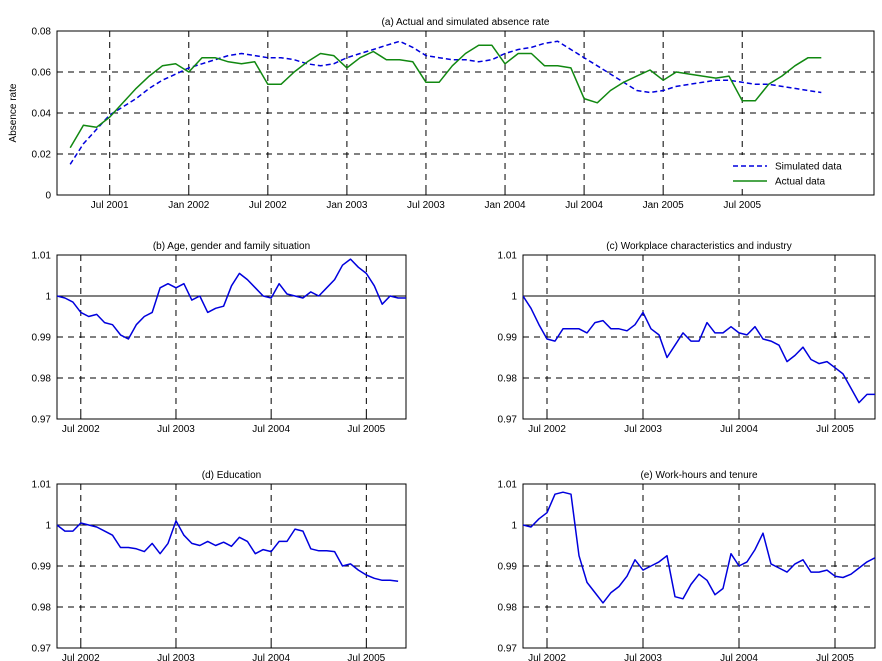 The image size is (882, 661). What do you see at coordinates (42, 114) in the screenshot?
I see `panel-a-ytick-label: 0.04` at bounding box center [42, 114].